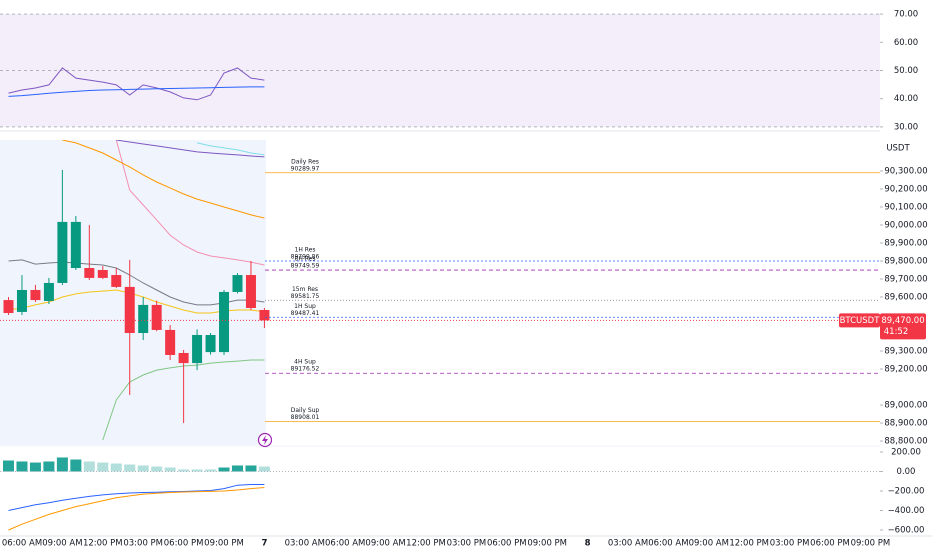  I want to click on rsi-tick-label: 70.00, so click(906, 15).